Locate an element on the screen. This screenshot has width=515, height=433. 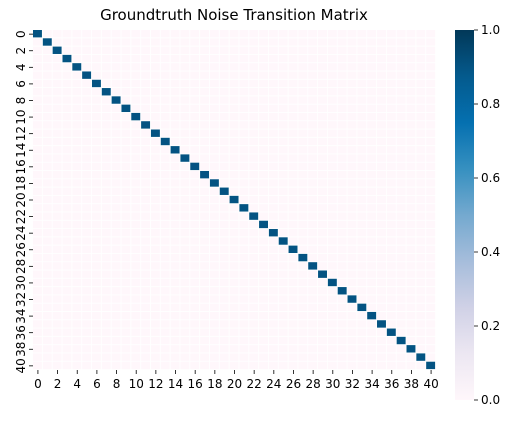
y-tick-label: 22 is located at coordinates (21, 216).